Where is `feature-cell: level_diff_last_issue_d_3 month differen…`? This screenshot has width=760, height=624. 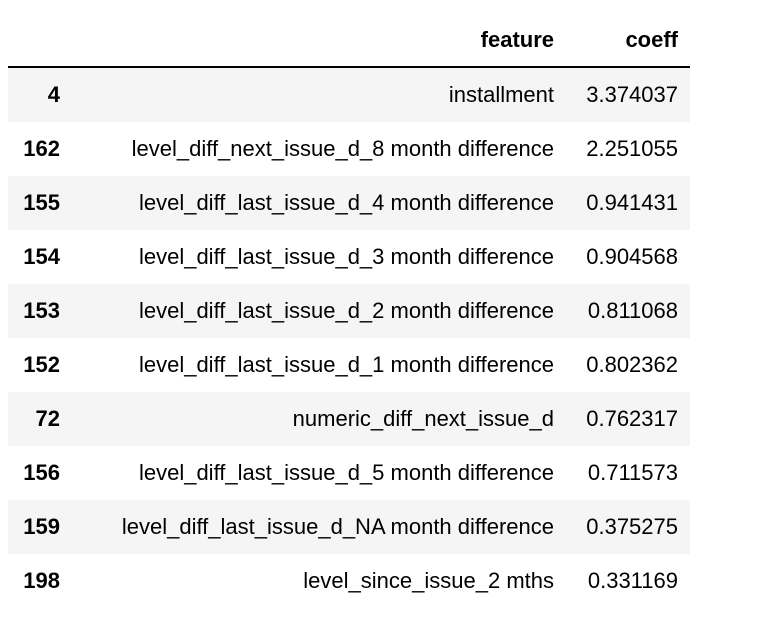
feature-cell: level_diff_last_issue_d_3 month differen… is located at coordinates (346, 256).